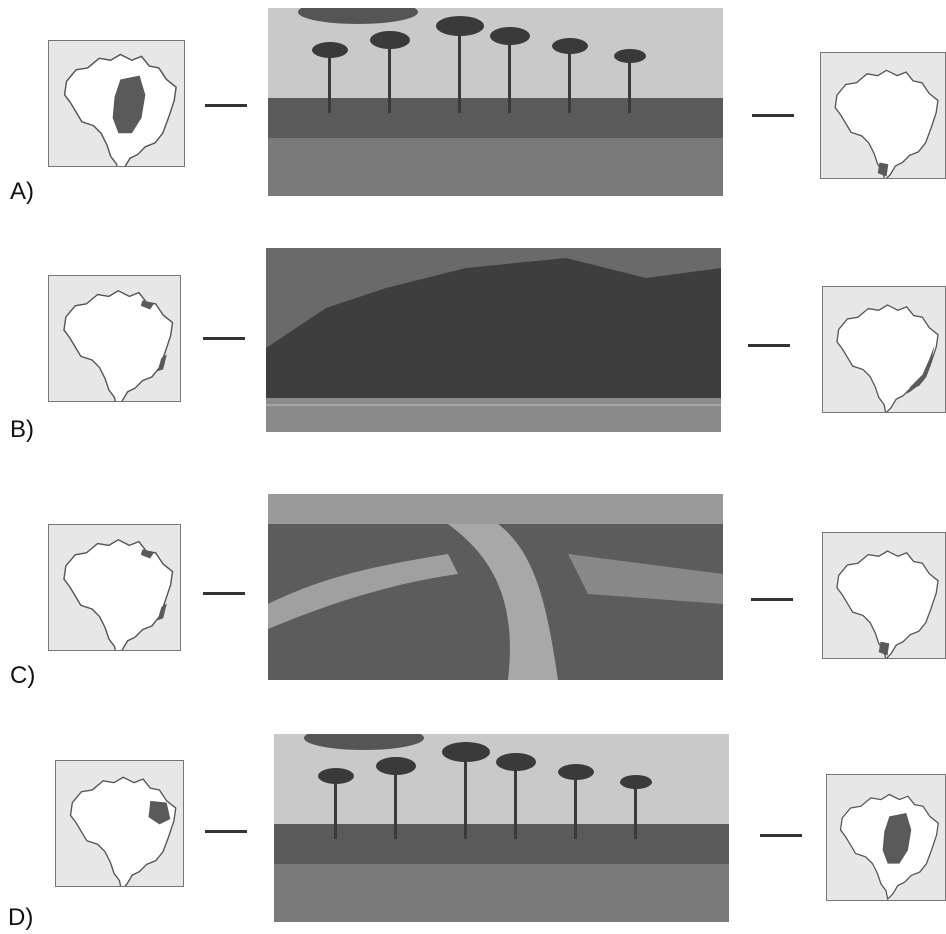 The image size is (946, 934). What do you see at coordinates (22, 429) in the screenshot?
I see `option-label: B)` at bounding box center [22, 429].